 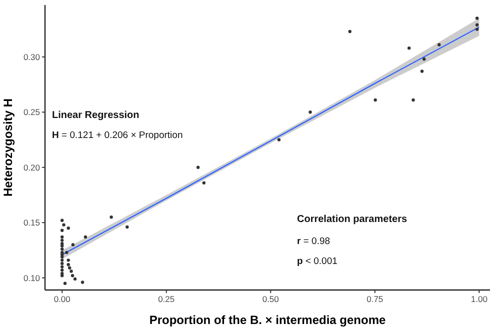 I want to click on y-tick-label: 0.25, so click(x=31, y=112).